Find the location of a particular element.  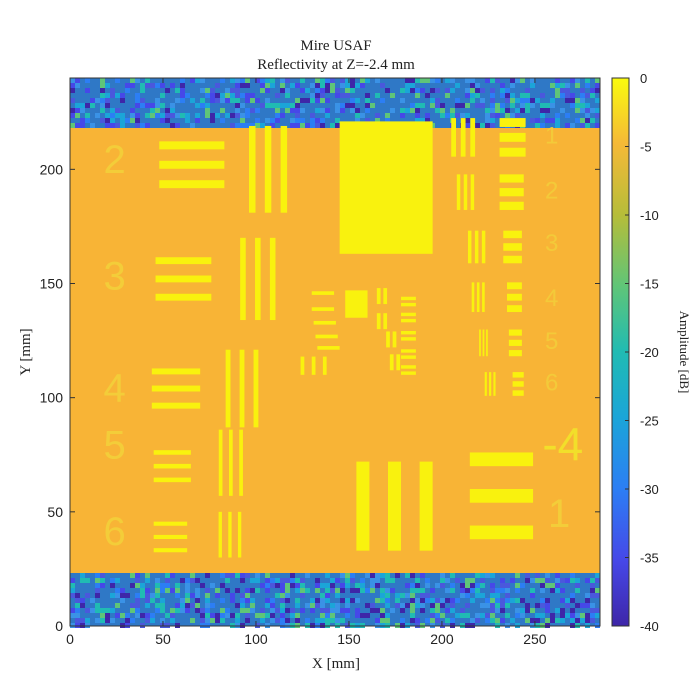

pattern-label-2: 4 is located at coordinates (115, 388).